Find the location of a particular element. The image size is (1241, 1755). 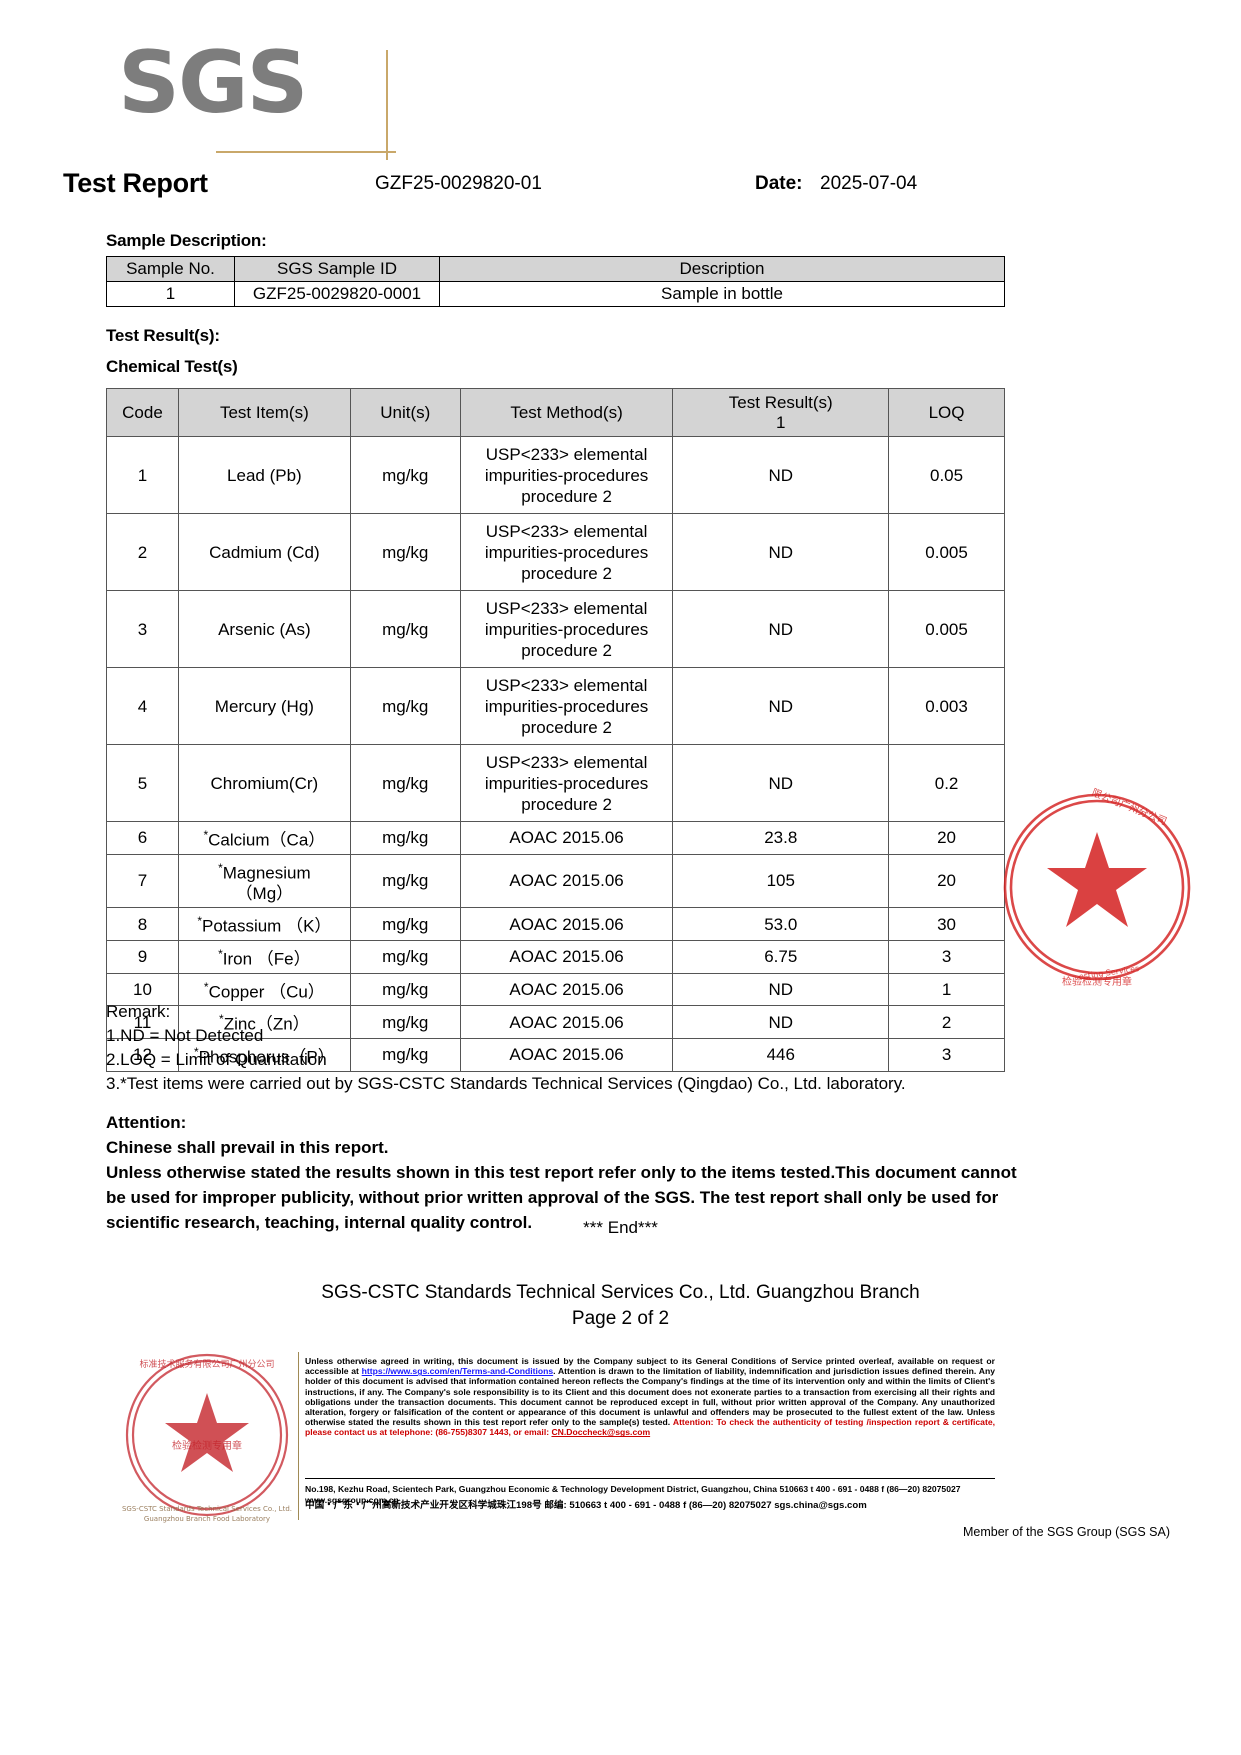

cell-code: 9 is located at coordinates (142, 956).